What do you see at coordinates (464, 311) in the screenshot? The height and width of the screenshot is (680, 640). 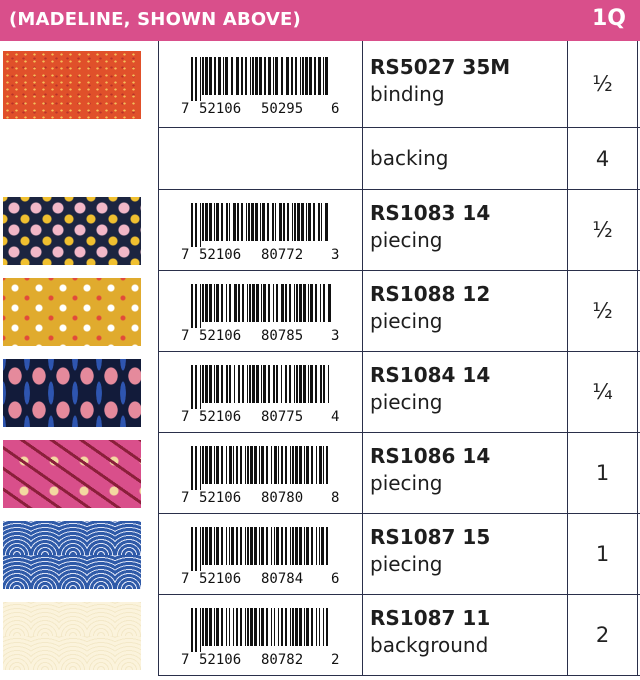 I see `fabric-info-cell: RS1088 12 piecing` at bounding box center [464, 311].